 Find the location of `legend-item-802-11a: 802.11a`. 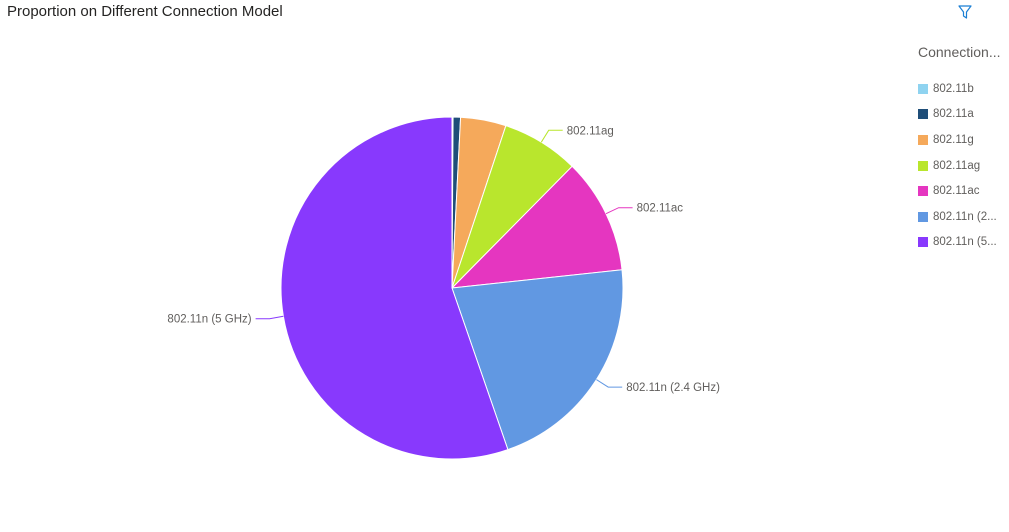

legend-item-802-11a: 802.11a is located at coordinates (962, 115).